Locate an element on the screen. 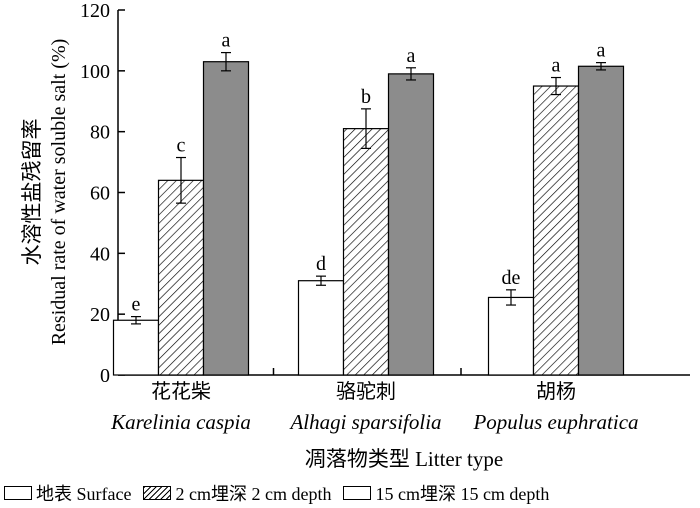 This screenshot has height=508, width=700. sig-letter-series0-cat2: de is located at coordinates (511, 278).